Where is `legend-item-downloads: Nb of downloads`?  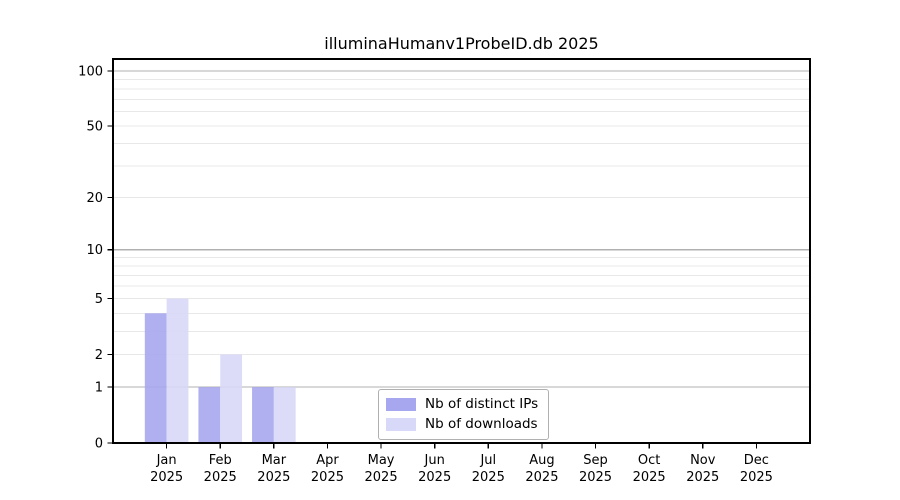
legend-item-downloads: Nb of downloads is located at coordinates (462, 424).